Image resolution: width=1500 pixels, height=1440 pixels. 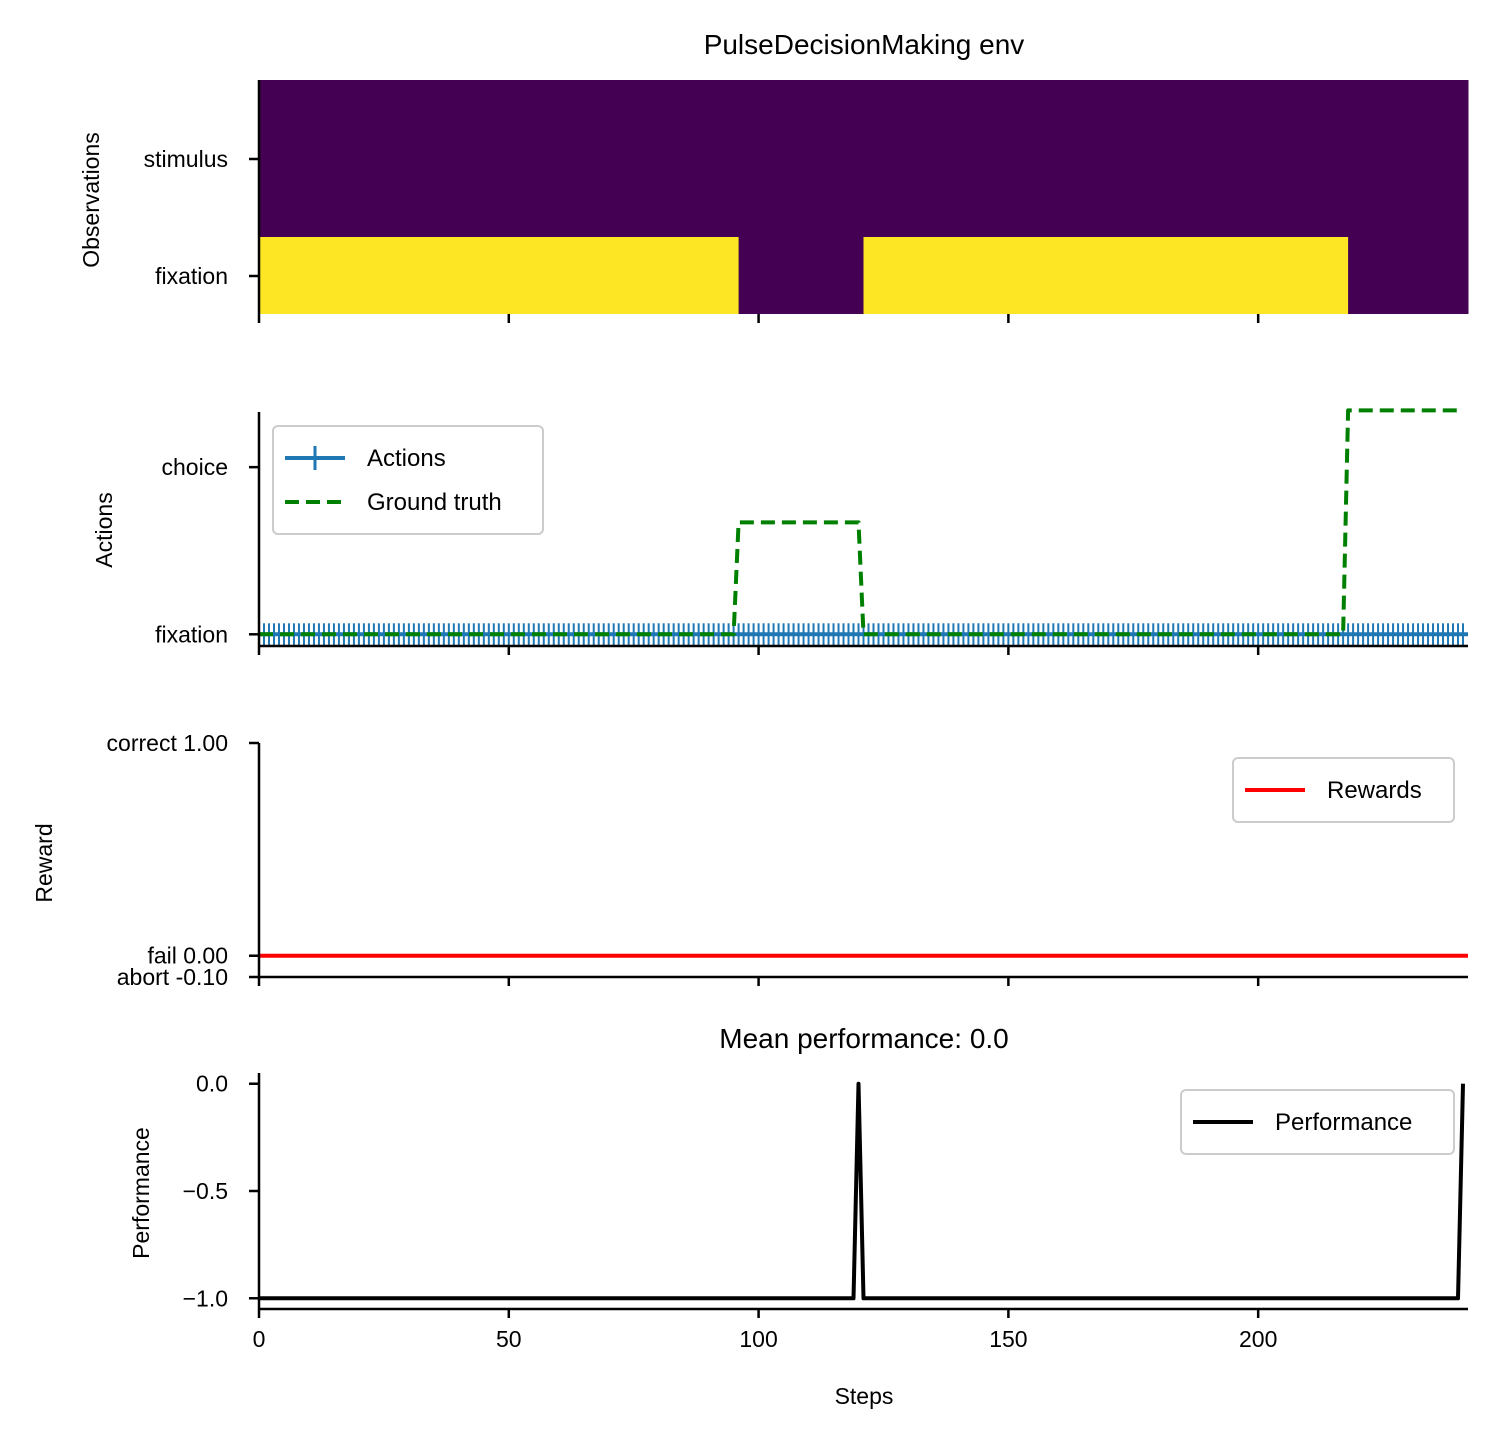 What do you see at coordinates (861, 522) in the screenshot?
I see `ground-truth-line` at bounding box center [861, 522].